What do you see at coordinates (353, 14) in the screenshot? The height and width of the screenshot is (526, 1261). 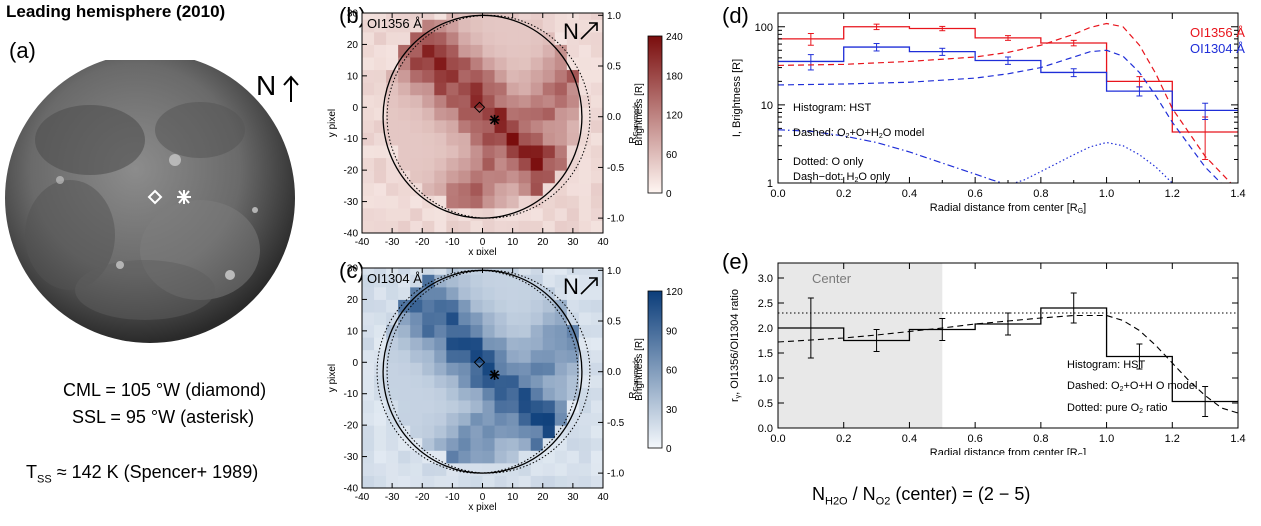 I see `y-tick-label: 30` at bounding box center [353, 14].